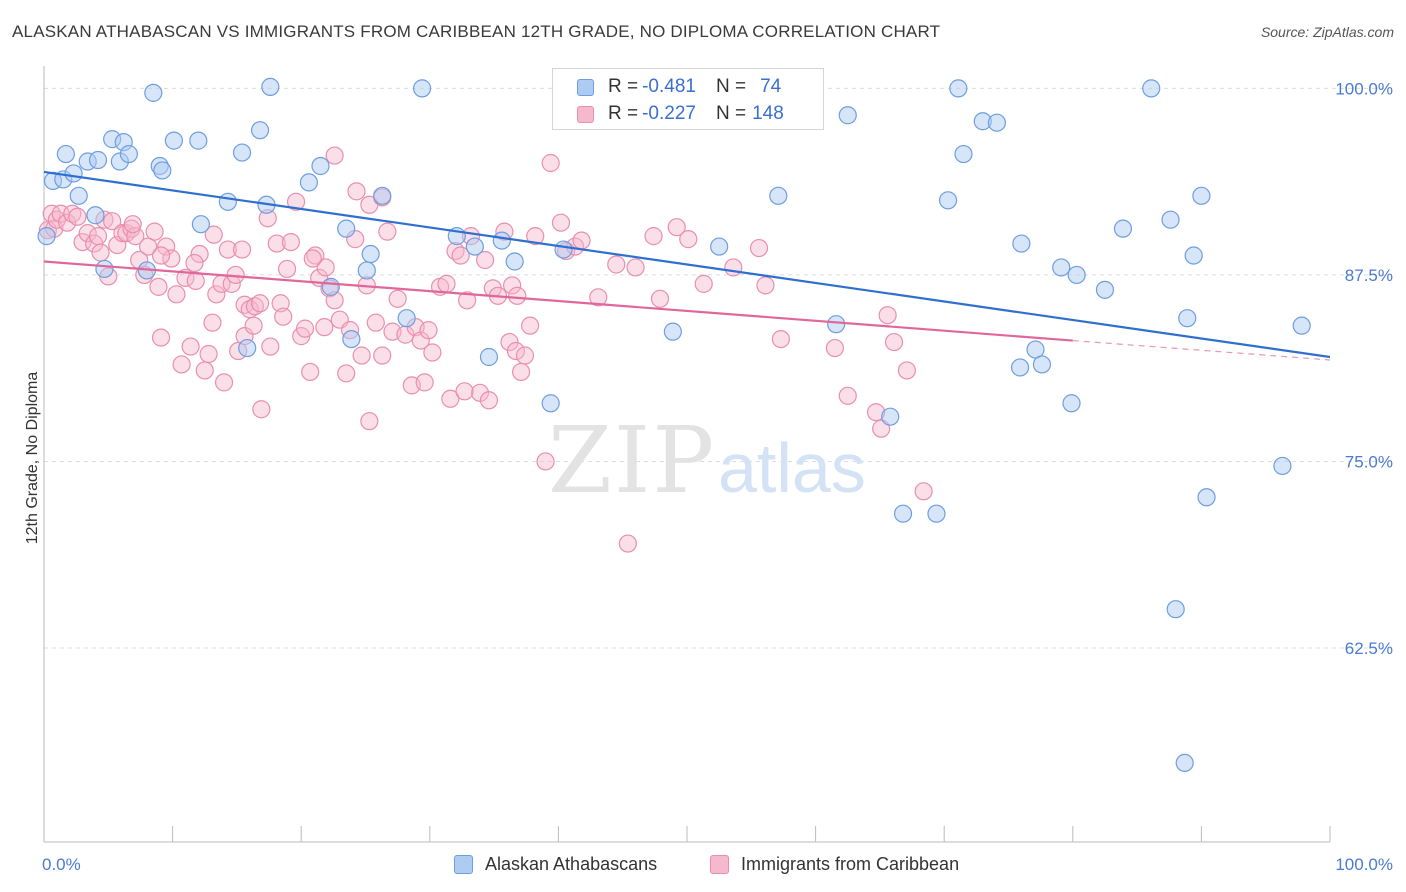 Image resolution: width=1406 pixels, height=892 pixels. What do you see at coordinates (688, 99) in the screenshot?
I see `stats-legend: R = -0.481 N = 74 R = -0.227 N = 148` at bounding box center [688, 99].